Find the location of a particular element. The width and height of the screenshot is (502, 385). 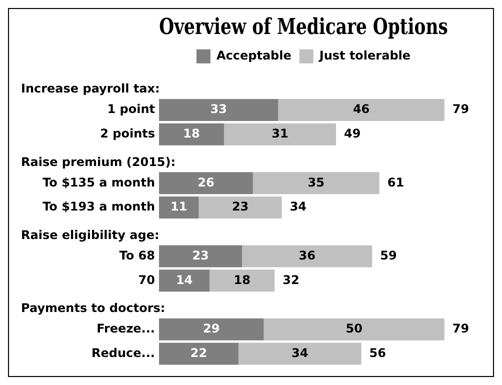

annotation: Raise eligibility age: is located at coordinates (90, 235).